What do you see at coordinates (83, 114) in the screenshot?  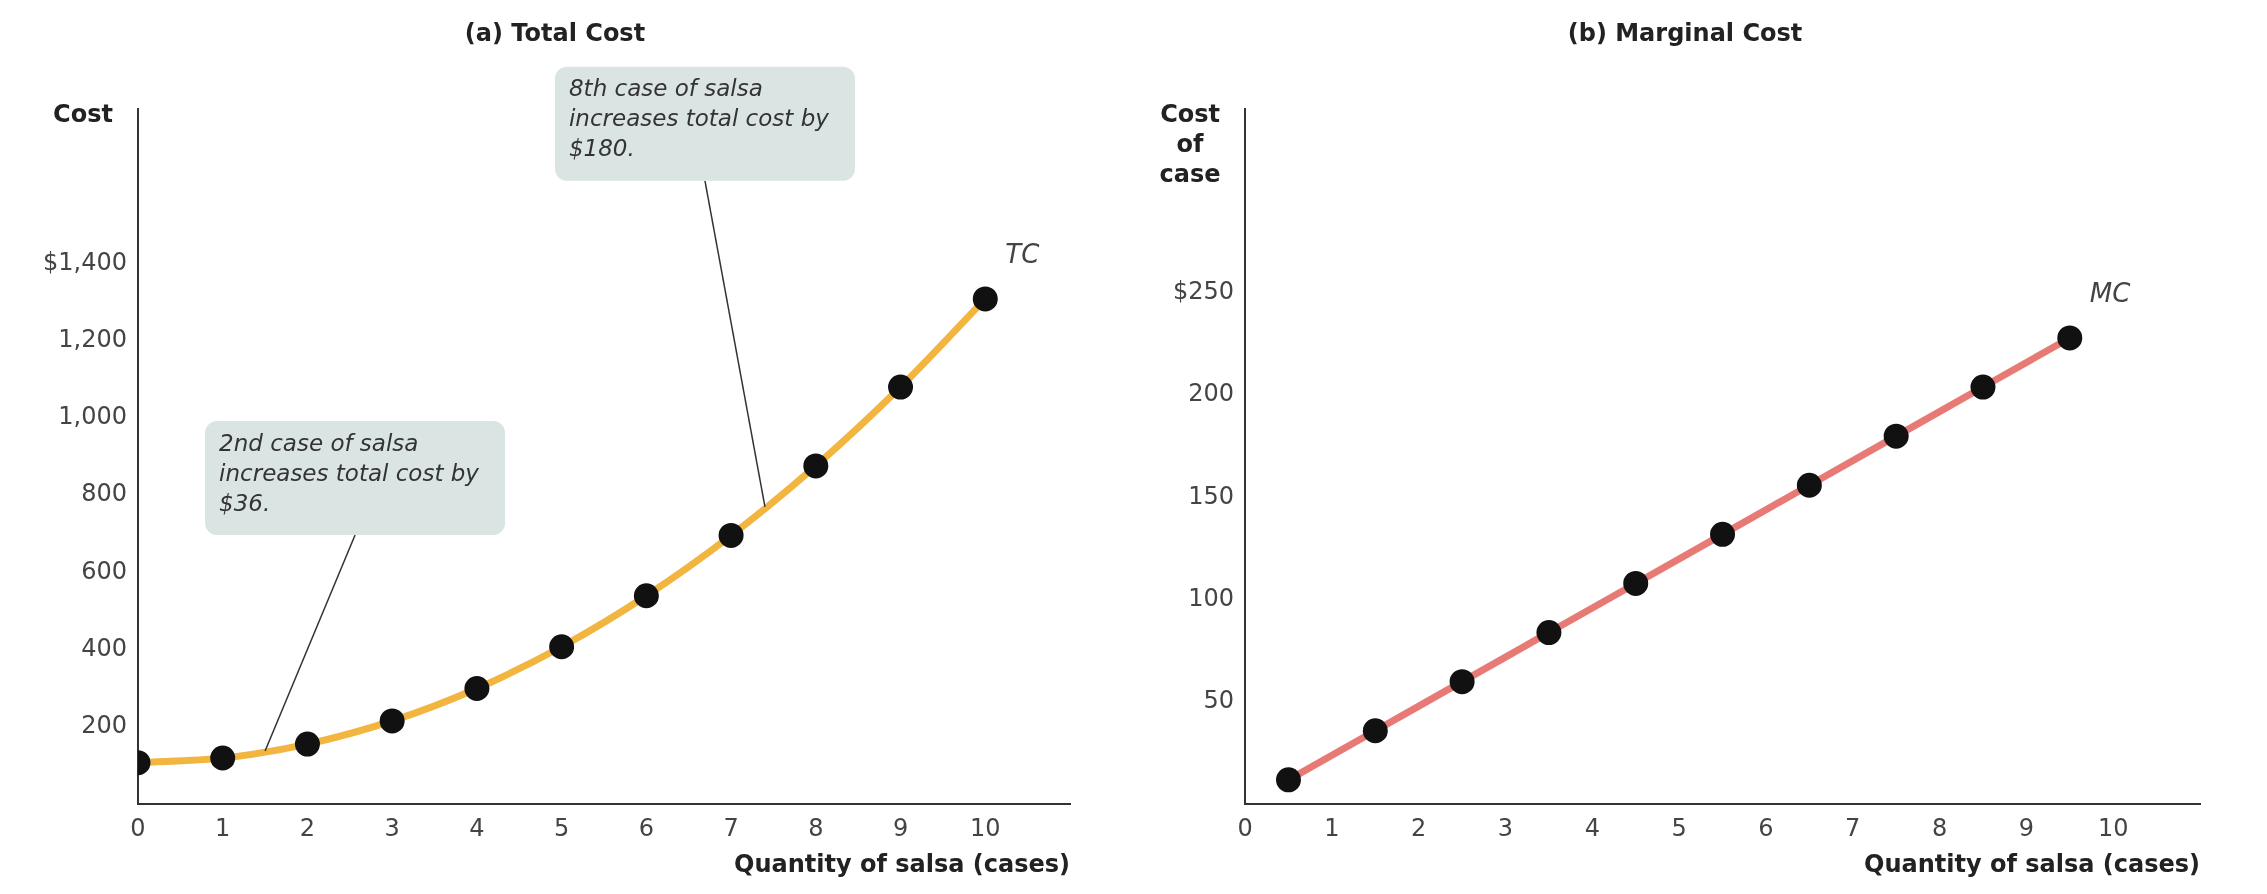 I see `y-axis-title: Cost` at bounding box center [83, 114].